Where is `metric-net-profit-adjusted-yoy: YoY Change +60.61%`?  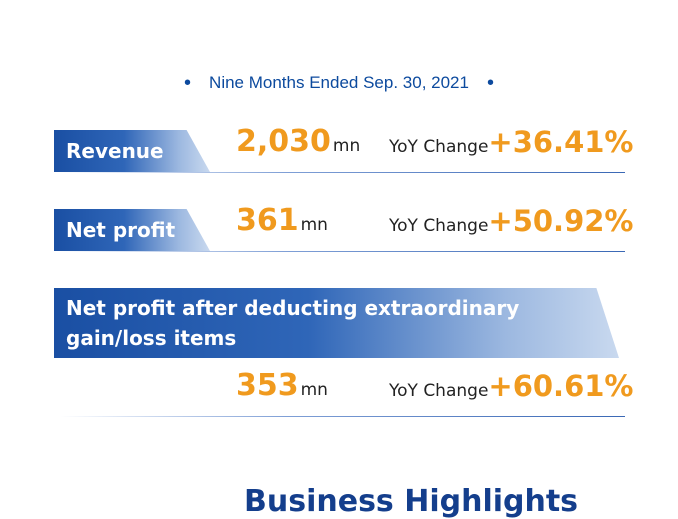 metric-net-profit-adjusted-yoy: YoY Change +60.61% is located at coordinates (511, 386).